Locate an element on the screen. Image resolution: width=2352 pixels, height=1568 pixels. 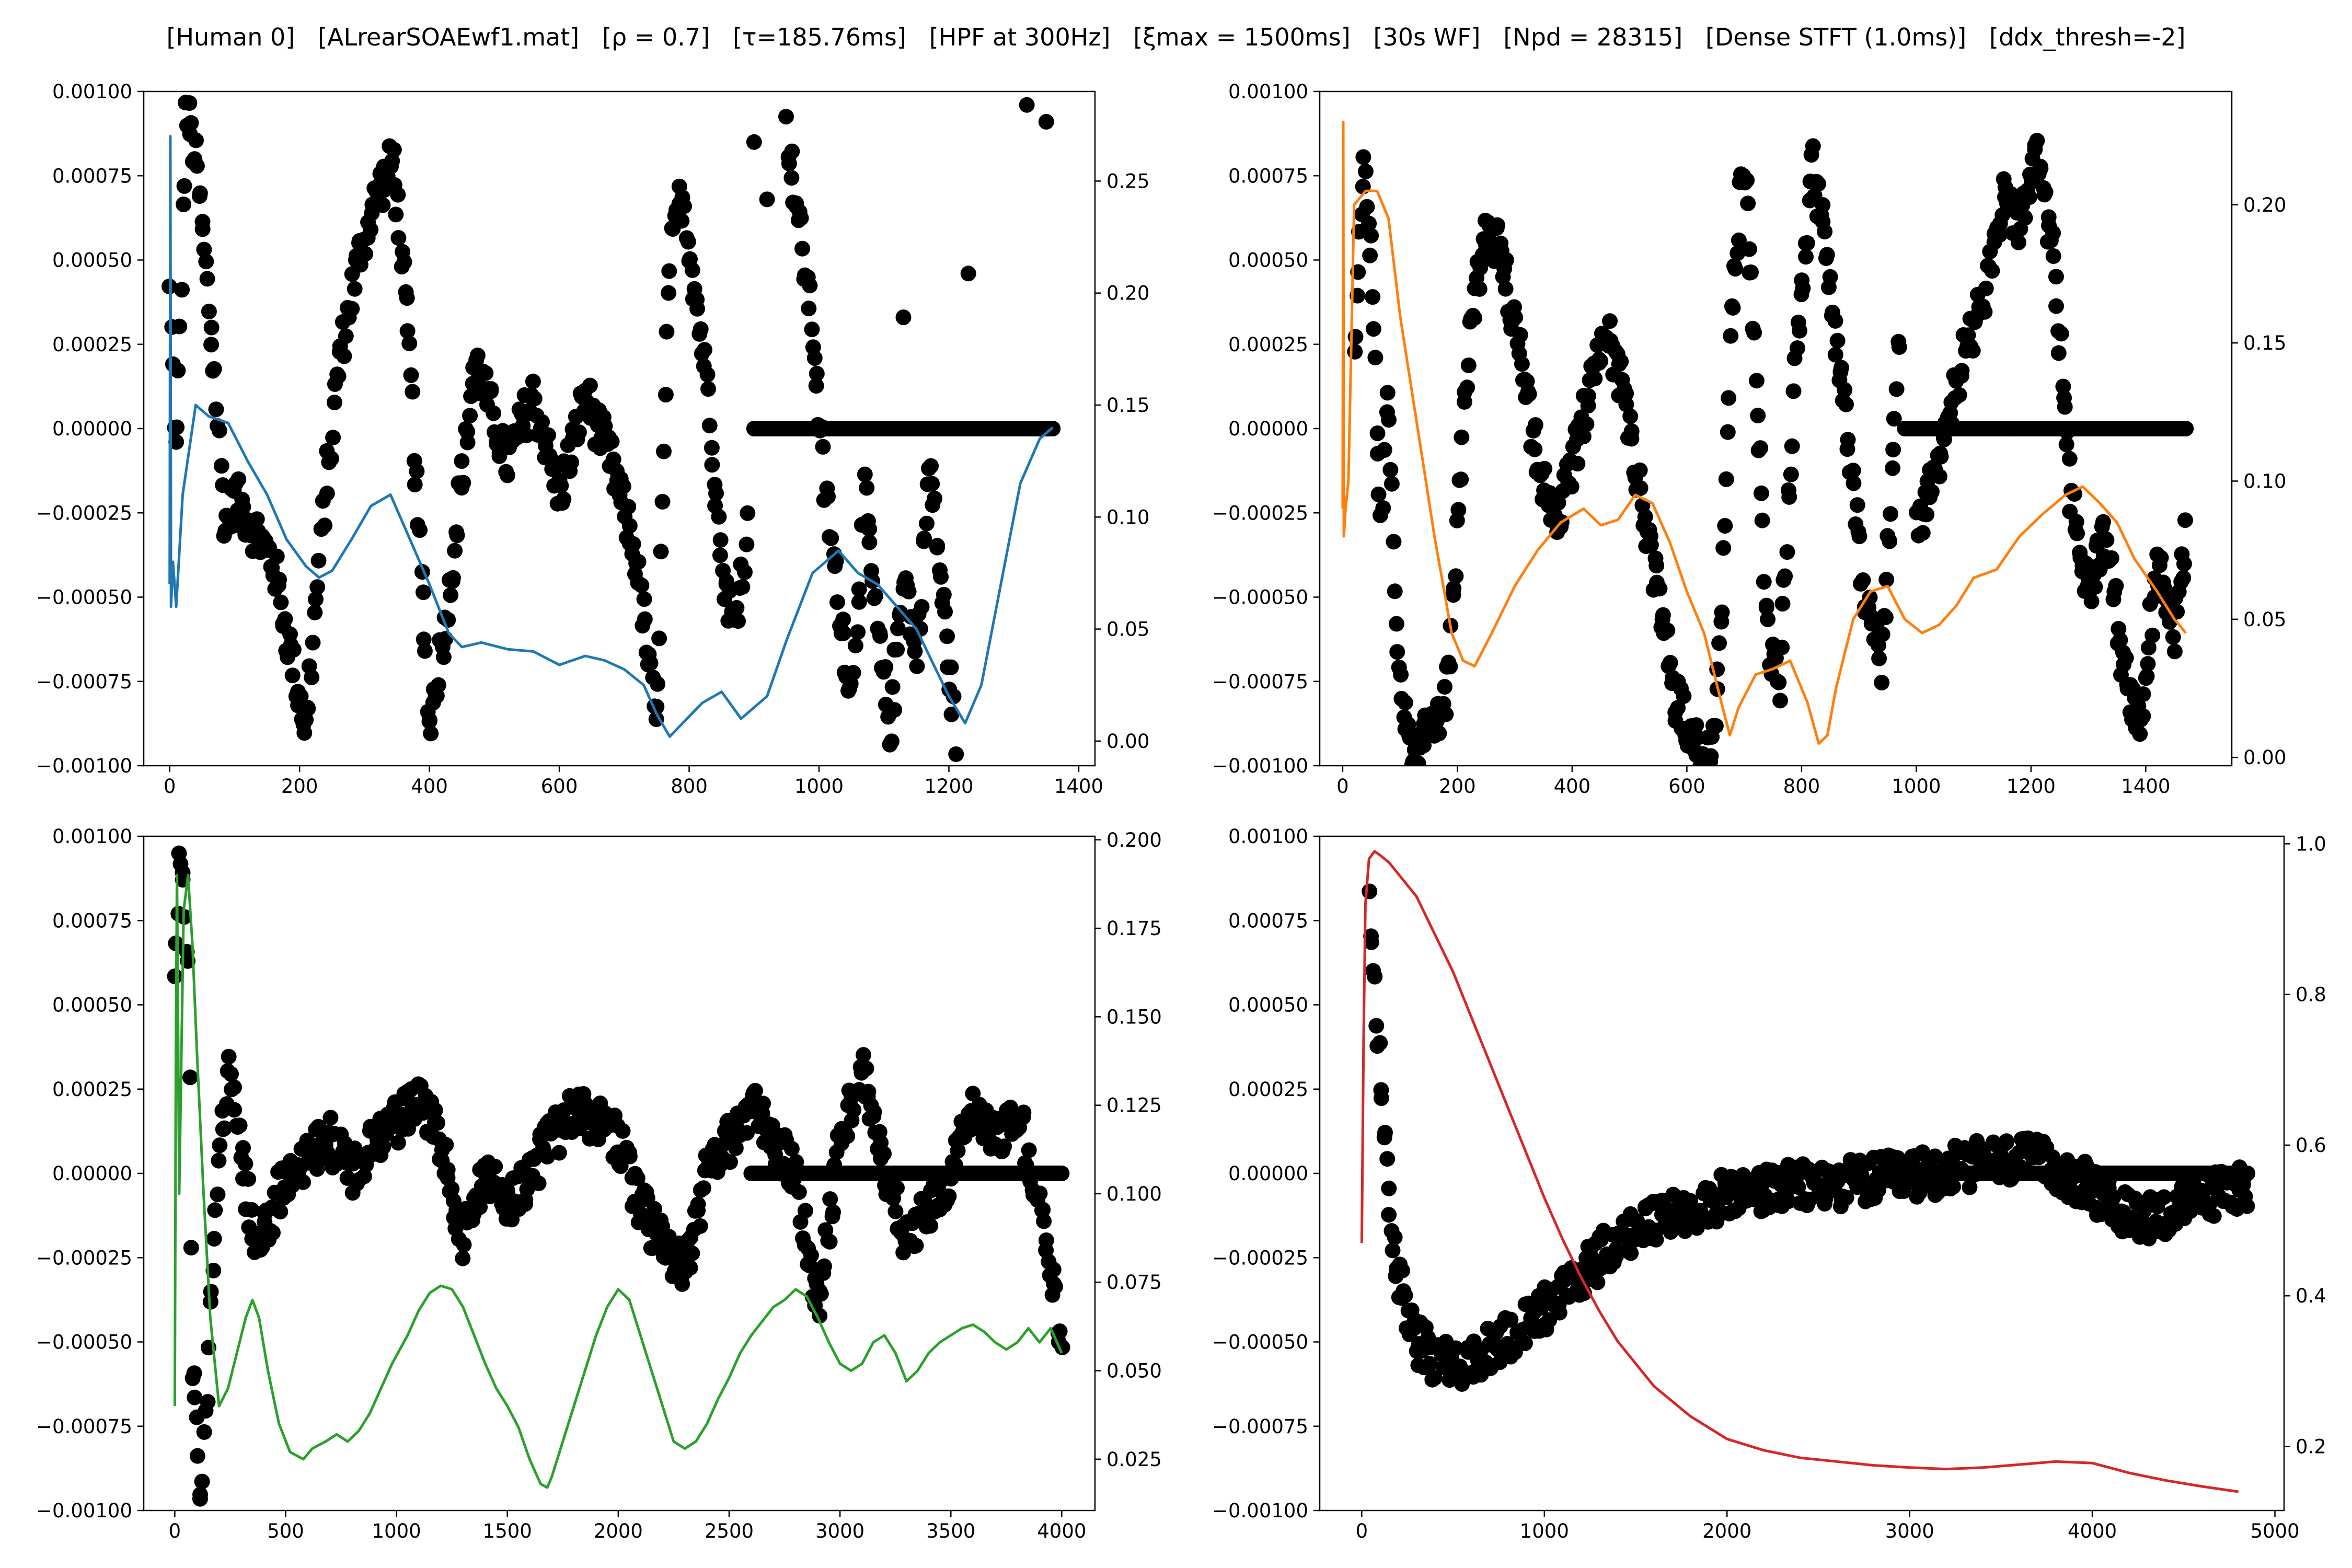
y2-tick-label: 0.075 is located at coordinates (1134, 1282).